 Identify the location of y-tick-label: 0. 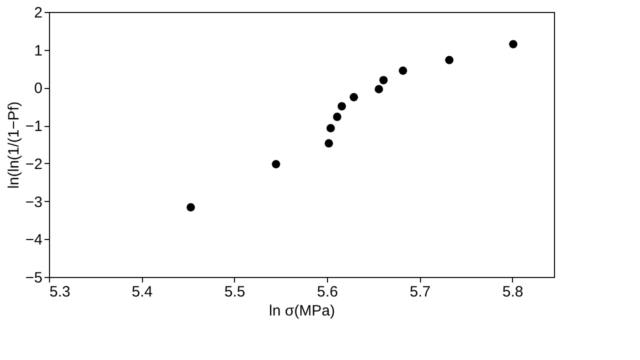
(38, 89).